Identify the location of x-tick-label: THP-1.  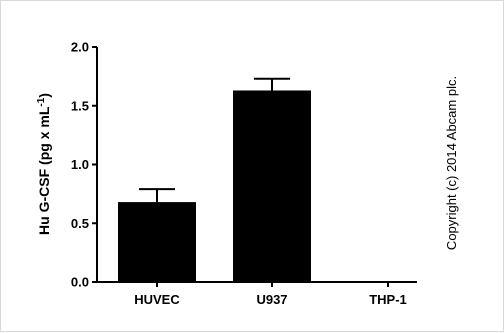
(388, 299).